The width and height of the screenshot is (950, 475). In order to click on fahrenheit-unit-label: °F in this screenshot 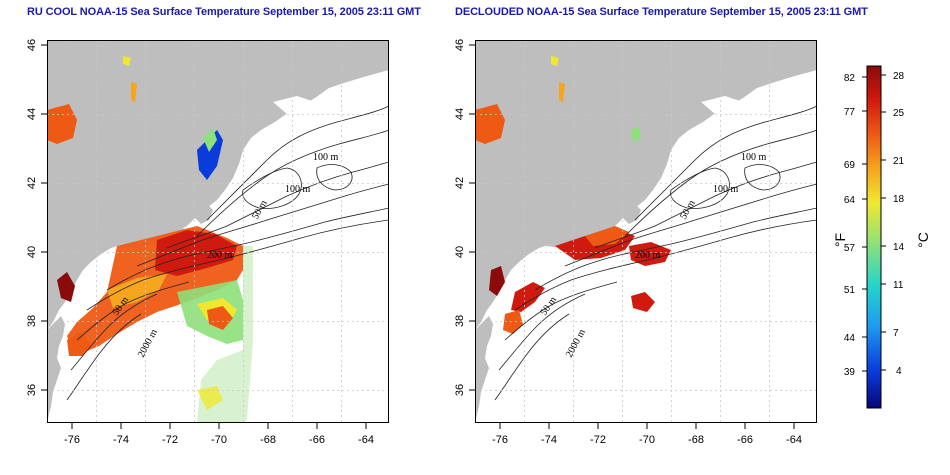, I will do `click(840, 240)`.